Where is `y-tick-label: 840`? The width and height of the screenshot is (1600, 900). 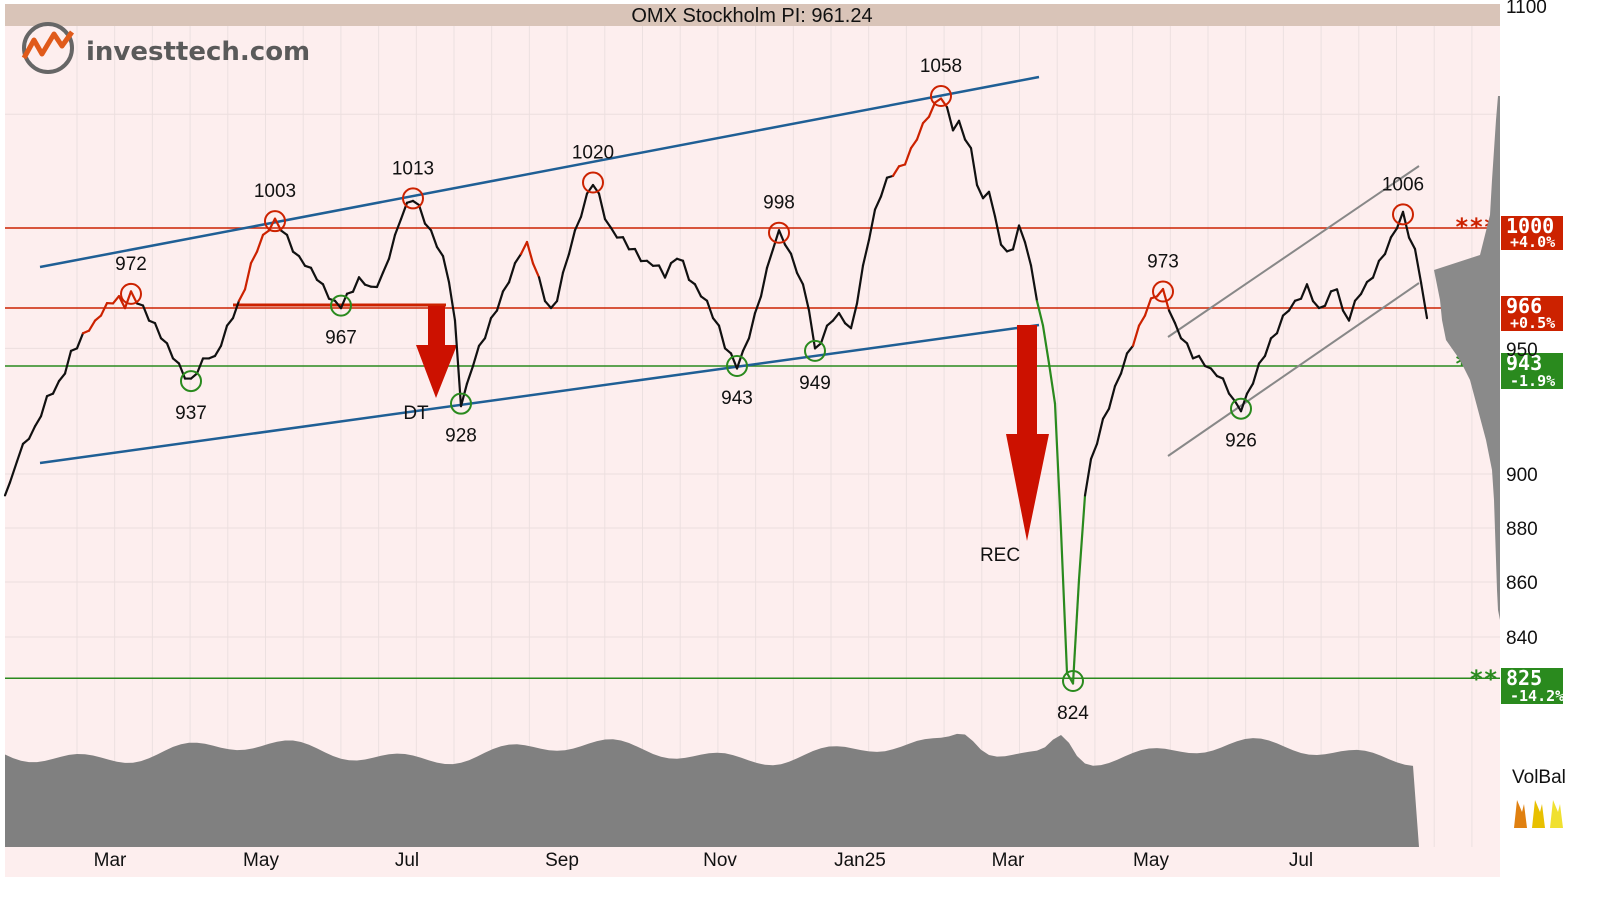 y-tick-label: 840 is located at coordinates (1522, 638).